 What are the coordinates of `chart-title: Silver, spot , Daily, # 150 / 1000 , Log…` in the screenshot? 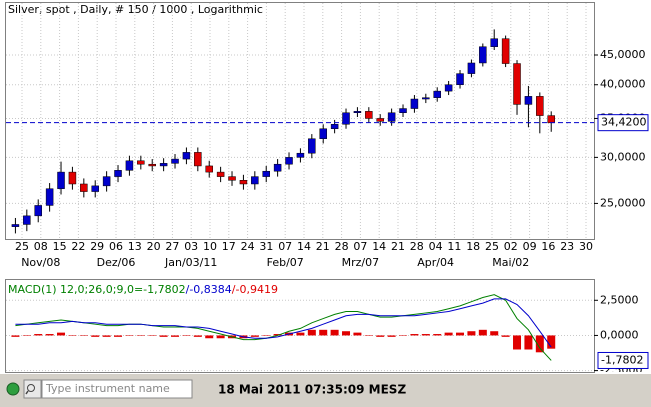 It's located at (135, 9).